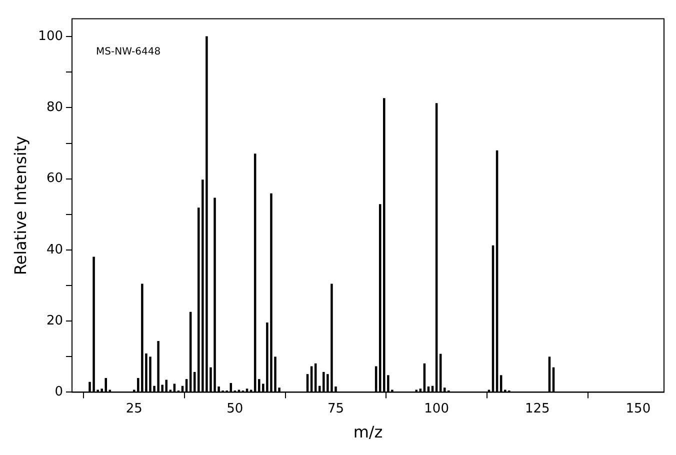 The height and width of the screenshot is (455, 676). I want to click on y-tick-label: 20, so click(55, 320).